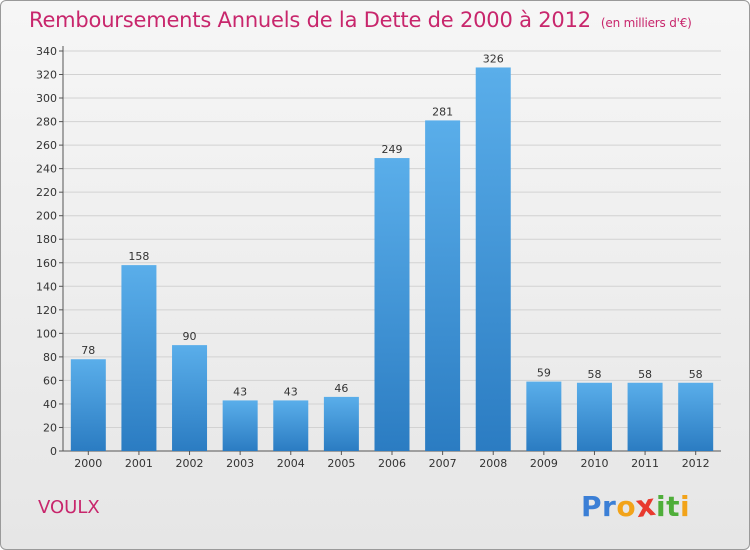  What do you see at coordinates (645, 463) in the screenshot?
I see `x-tick-label: 2011` at bounding box center [645, 463].